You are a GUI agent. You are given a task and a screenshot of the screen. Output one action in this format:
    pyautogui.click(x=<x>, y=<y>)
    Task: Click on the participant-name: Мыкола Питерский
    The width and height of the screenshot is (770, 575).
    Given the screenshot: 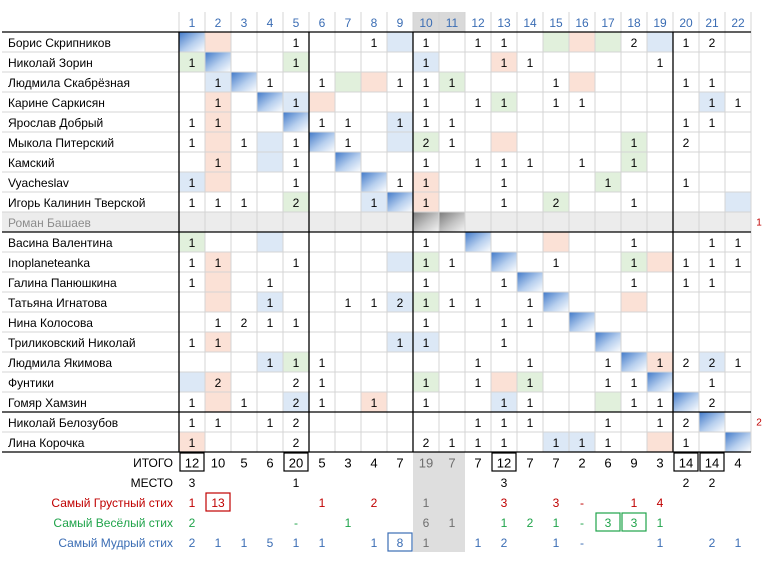 What is the action you would take?
    pyautogui.click(x=61, y=143)
    